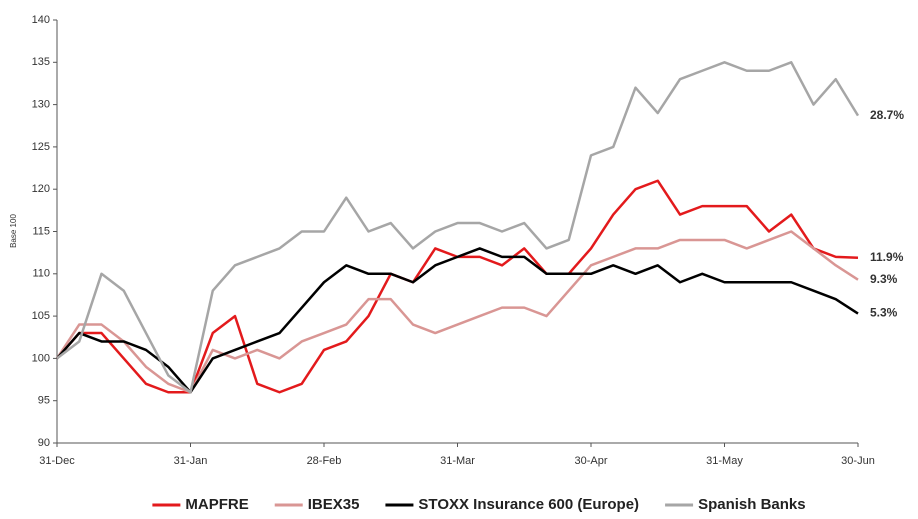  What do you see at coordinates (13, 231) in the screenshot?
I see `y-axis-label: Base 100` at bounding box center [13, 231].